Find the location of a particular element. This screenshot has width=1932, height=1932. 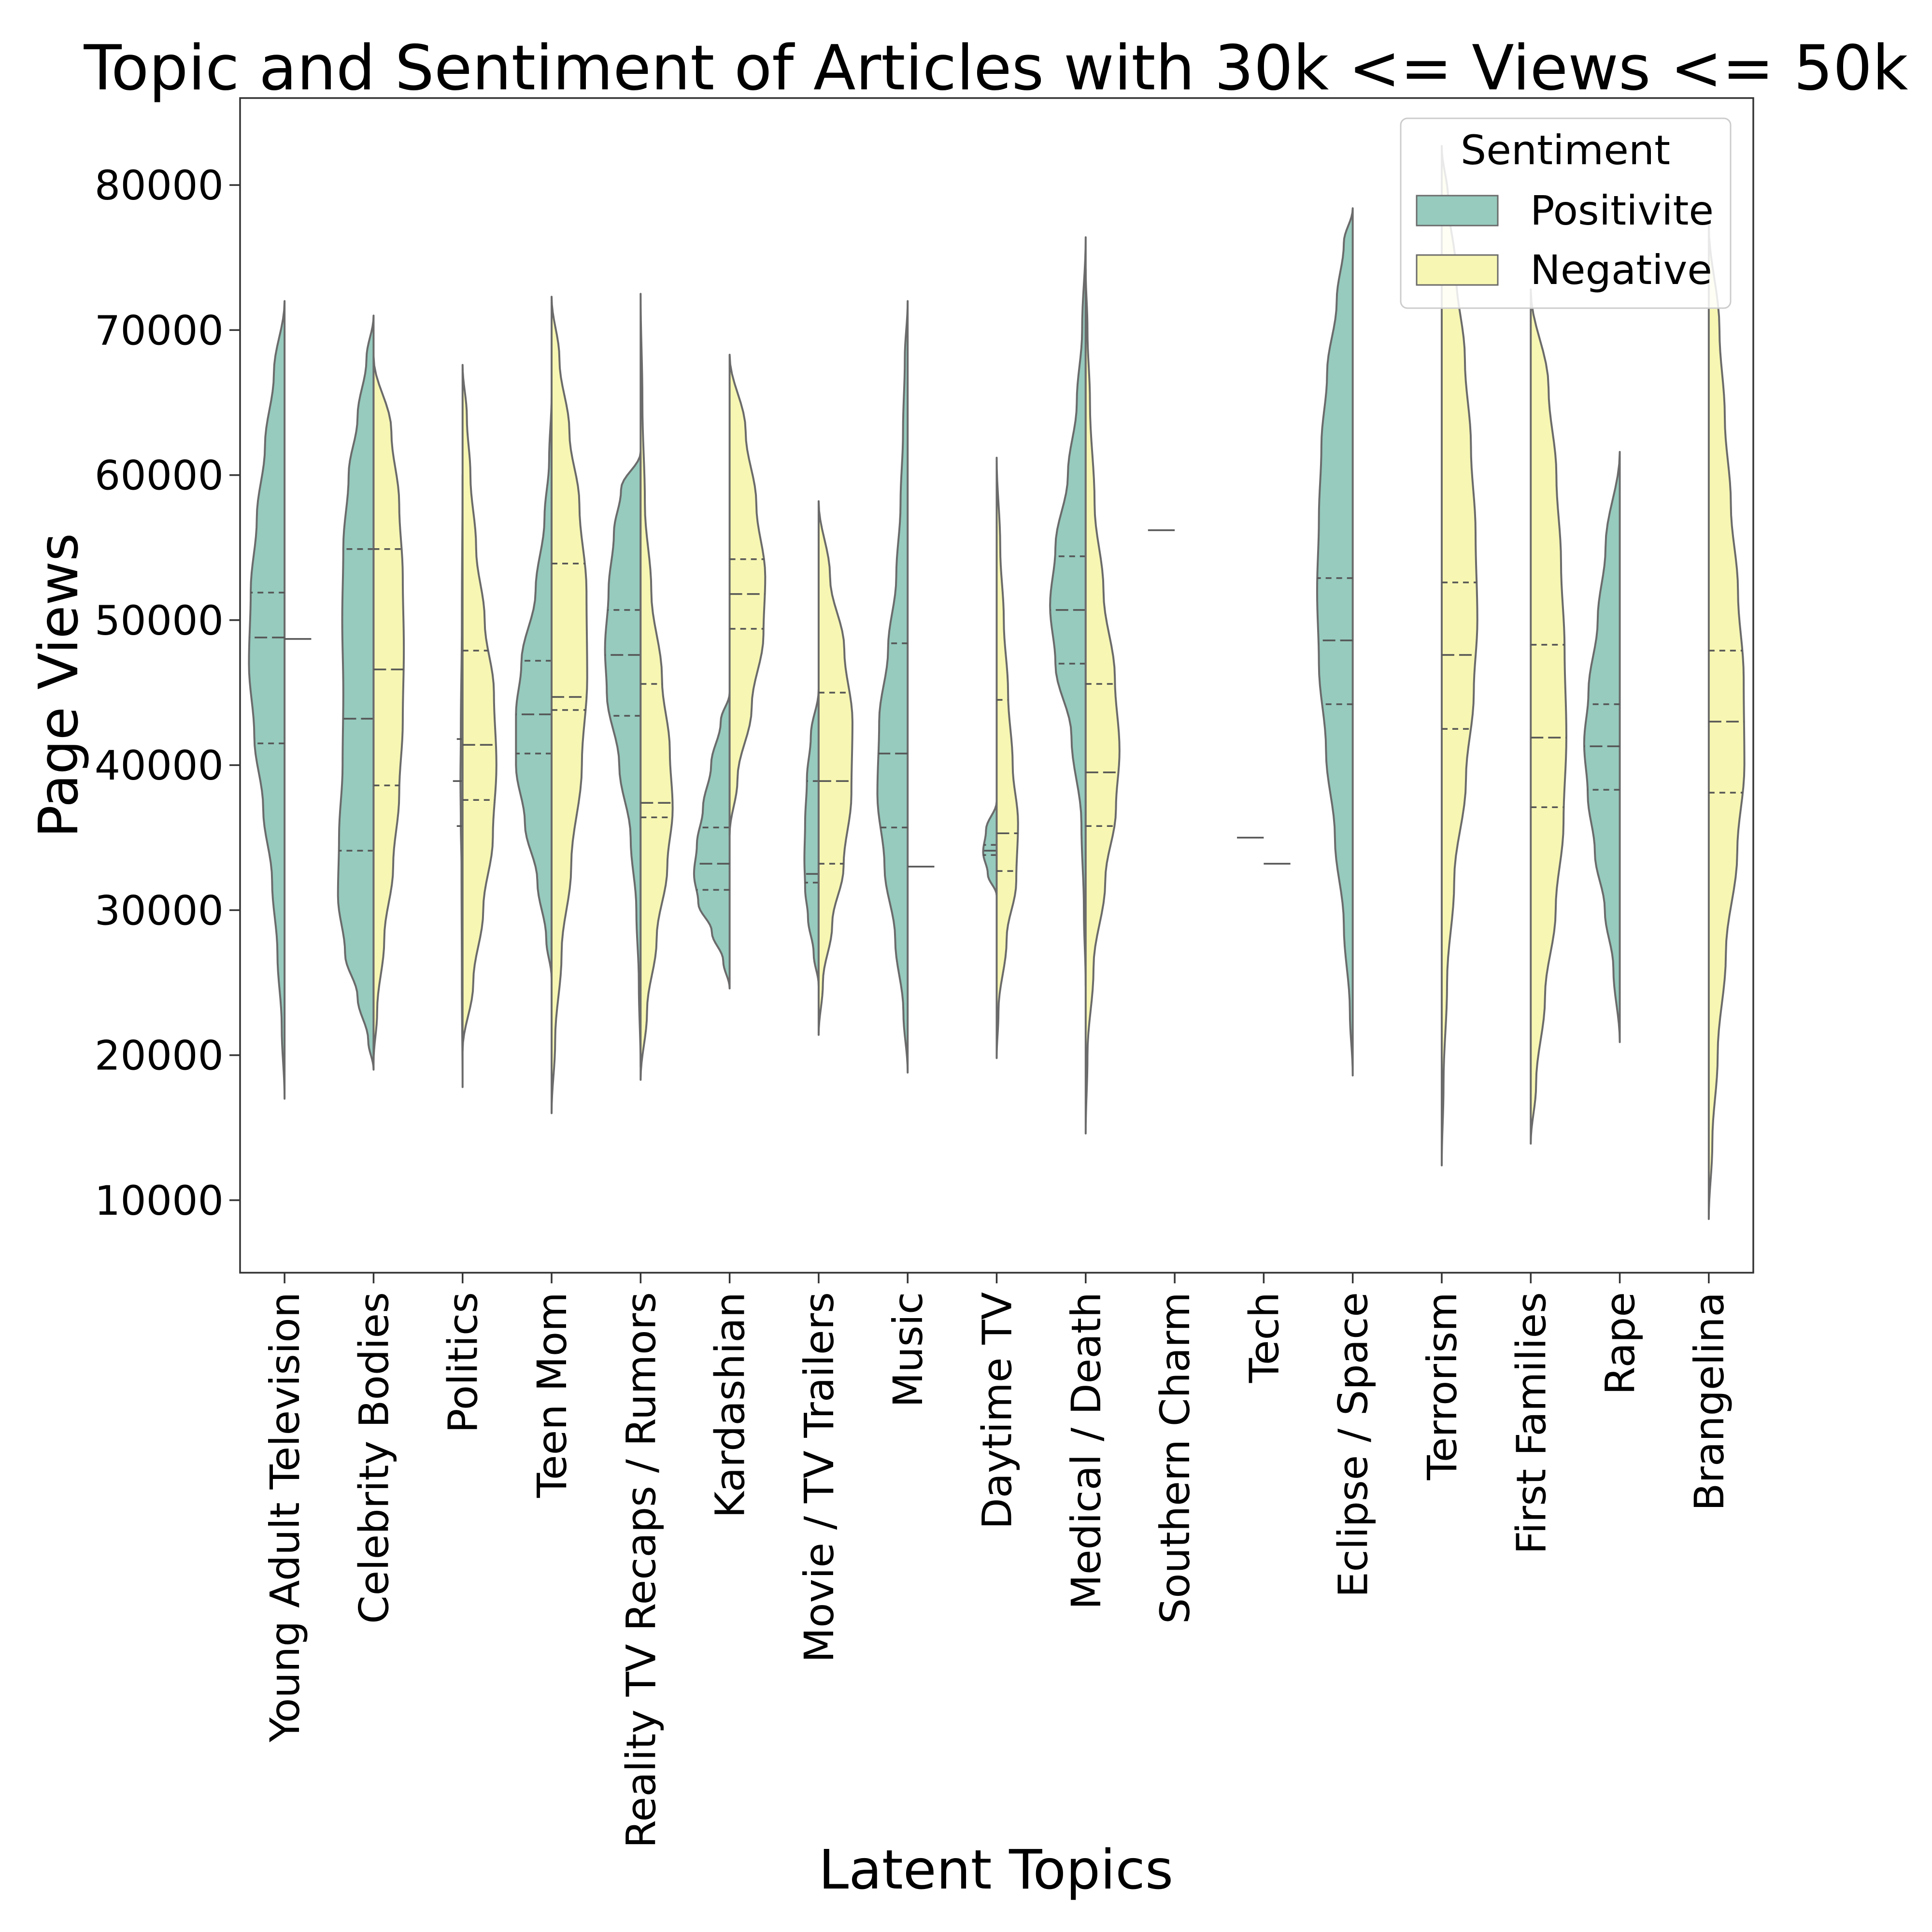

x-tick-label-medical-death: Medical / Death is located at coordinates (1086, 1451).